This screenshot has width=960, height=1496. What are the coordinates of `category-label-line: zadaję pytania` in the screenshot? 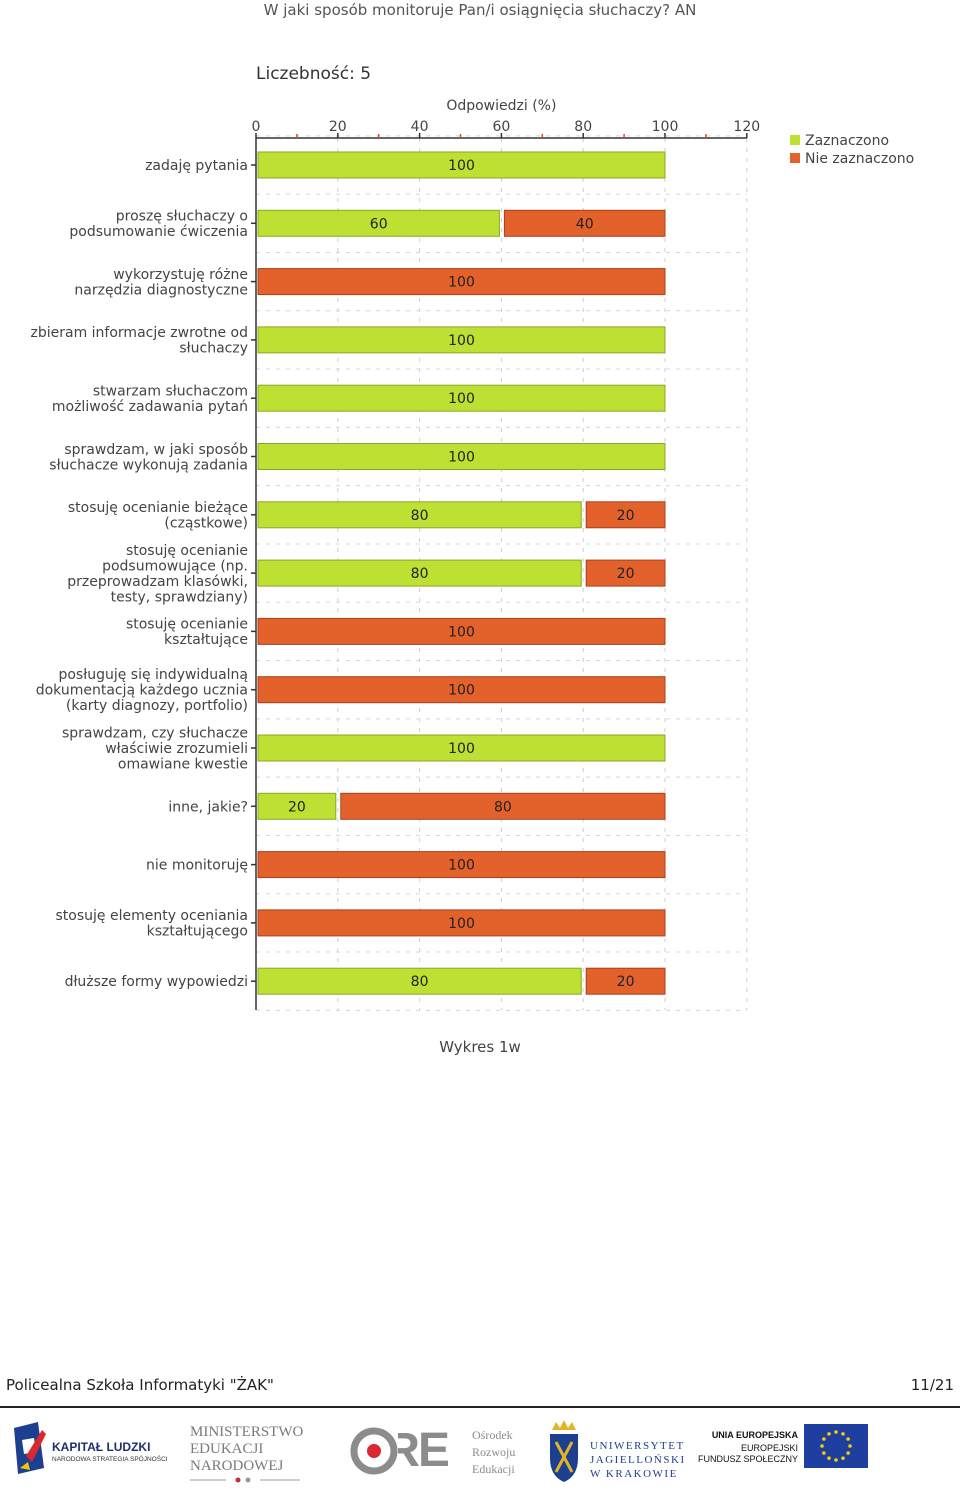 It's located at (196, 166).